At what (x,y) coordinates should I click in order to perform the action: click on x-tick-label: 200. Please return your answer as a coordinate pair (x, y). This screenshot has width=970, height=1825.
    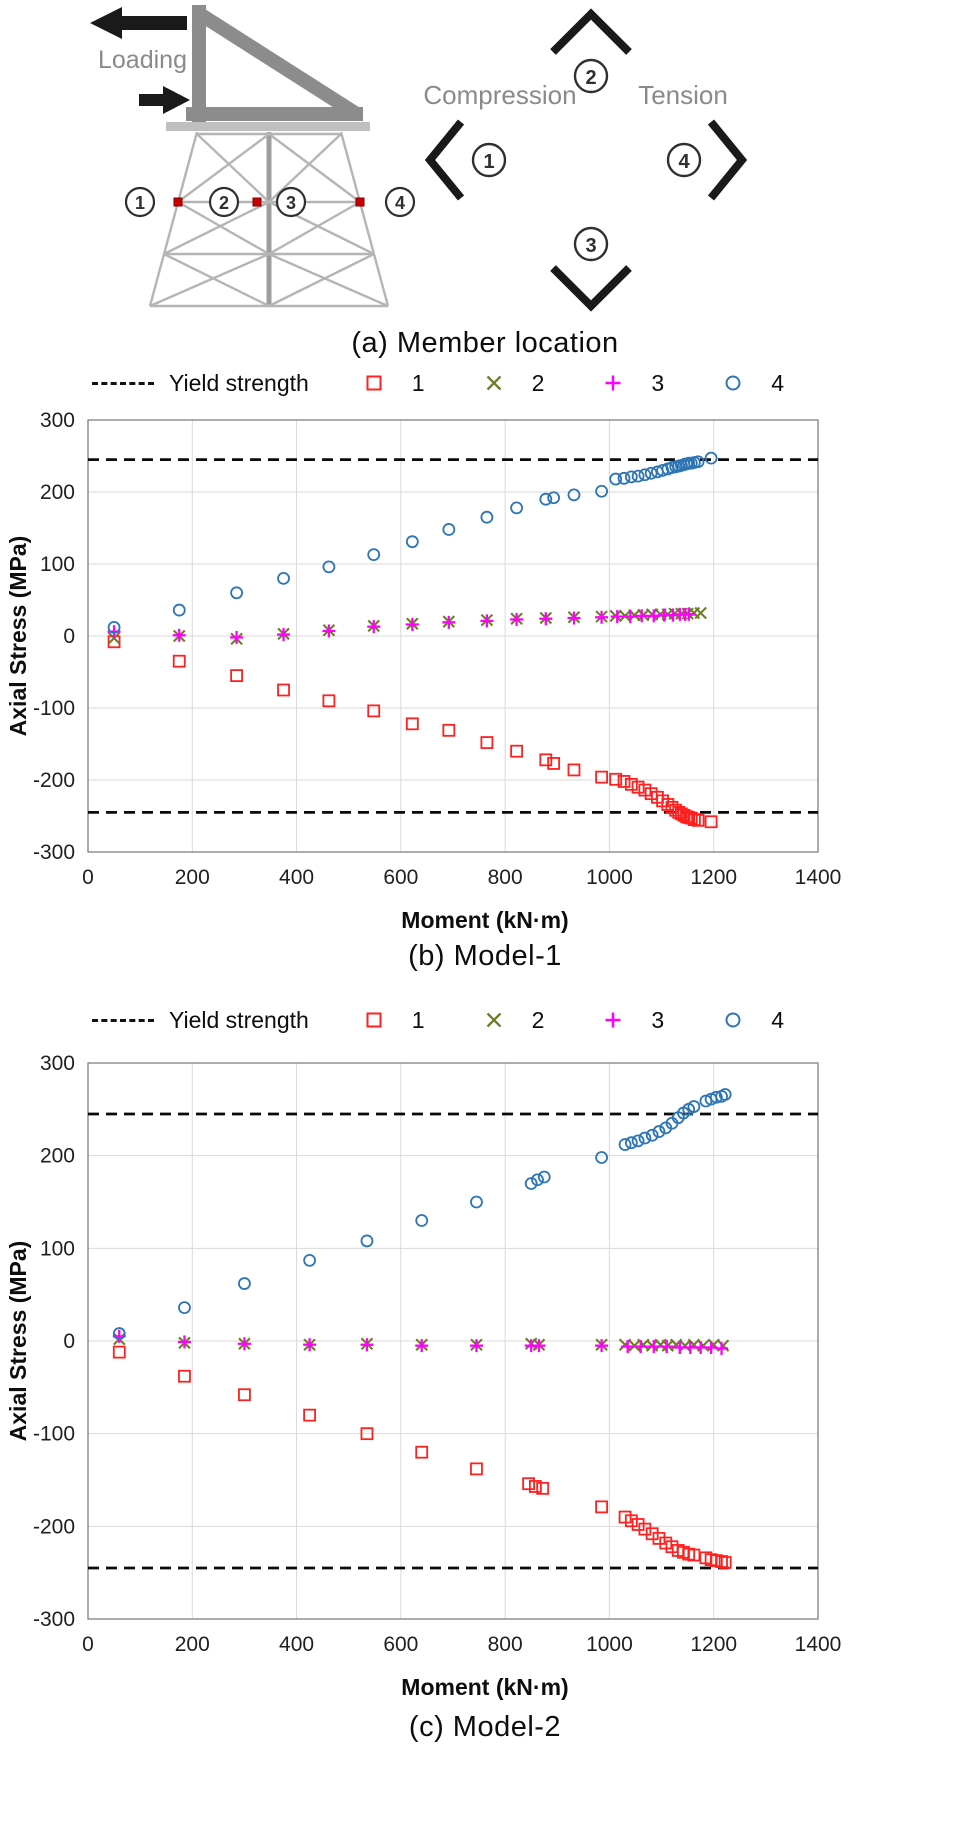
    Looking at the image, I should click on (192, 1644).